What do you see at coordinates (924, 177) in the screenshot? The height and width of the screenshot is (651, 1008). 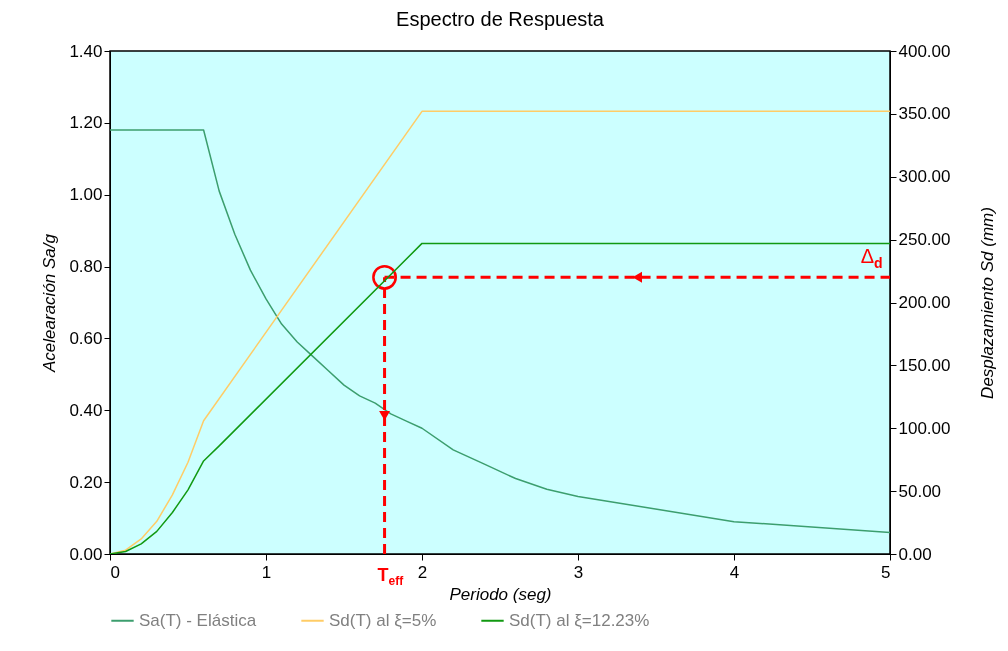 I see `y2-tick-label: 300.00` at bounding box center [924, 177].